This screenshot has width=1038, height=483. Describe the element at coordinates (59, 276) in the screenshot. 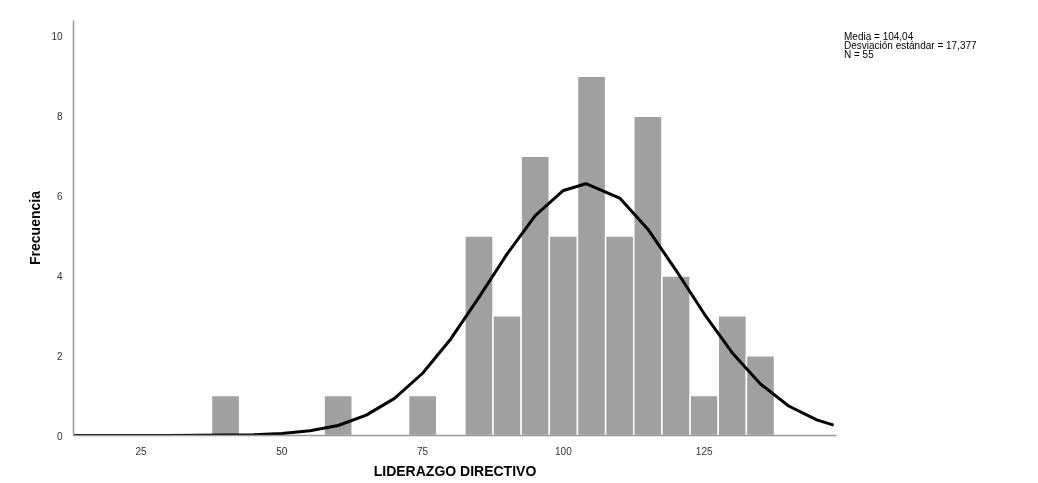

I see `y-tick-label: 4` at that location.